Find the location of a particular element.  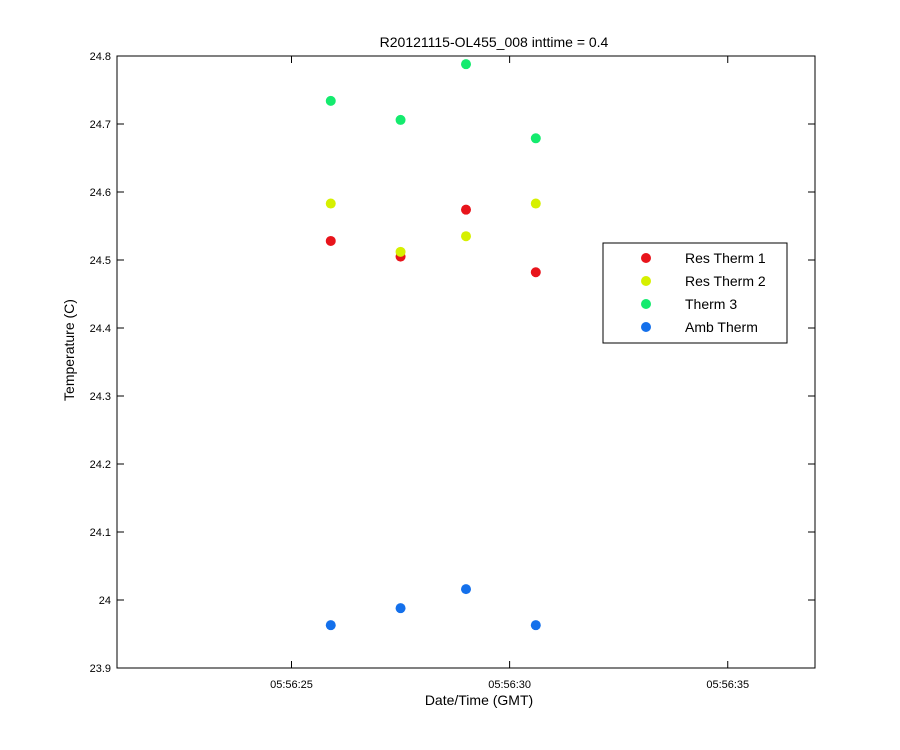

y-tick-label: 24.1 is located at coordinates (100, 533).